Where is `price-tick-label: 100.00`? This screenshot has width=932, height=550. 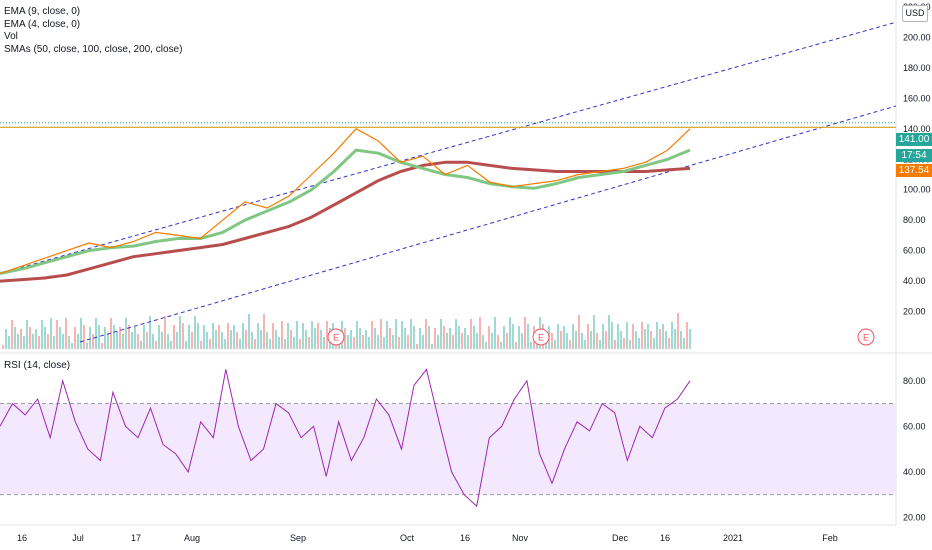
price-tick-label: 100.00 is located at coordinates (917, 190).